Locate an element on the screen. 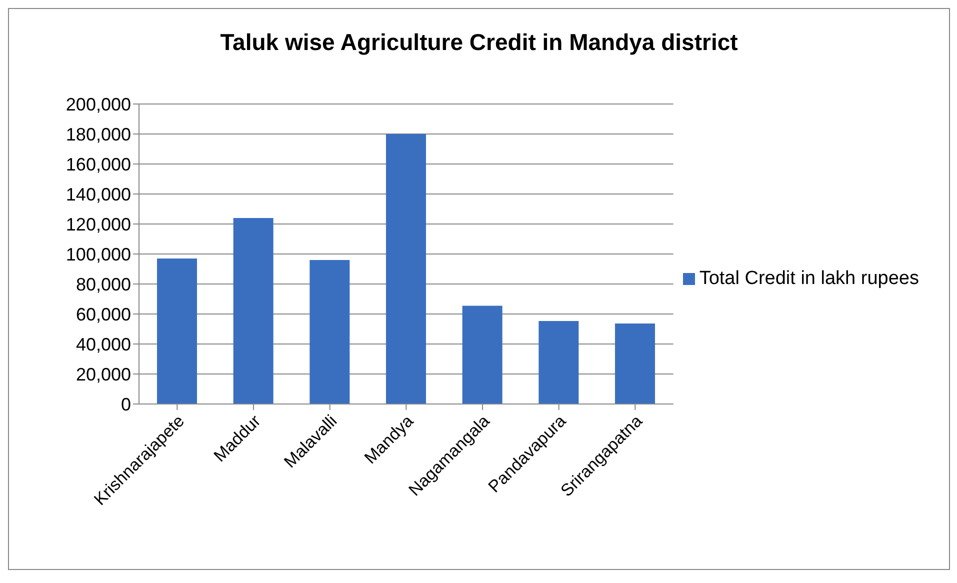 The height and width of the screenshot is (583, 957). chart-title: Taluk wise Agriculture Credit in Mandya district is located at coordinates (479, 42).